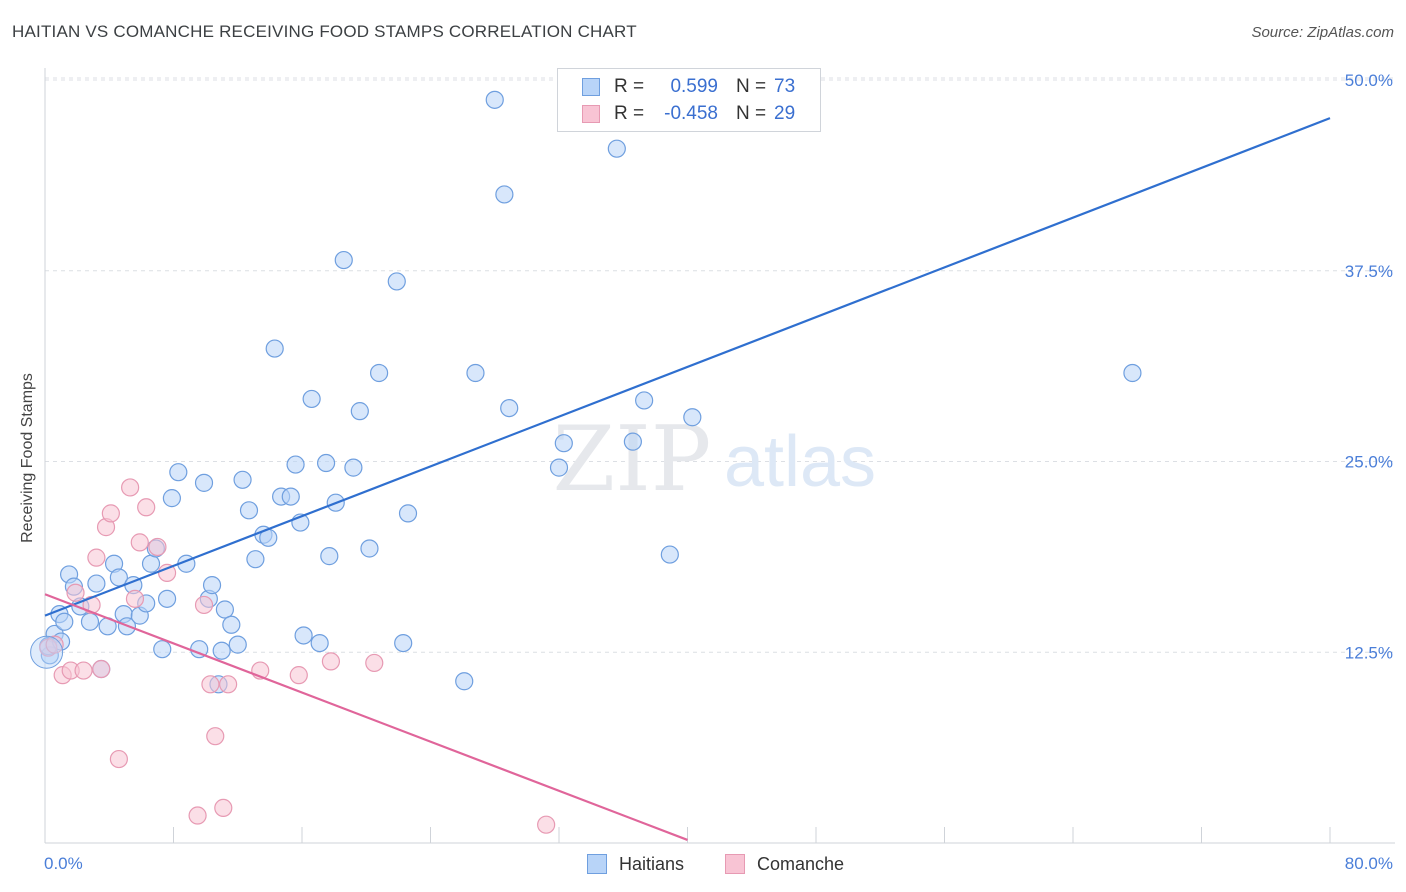  Describe the element at coordinates (591, 87) in the screenshot. I see `haitians-swatch` at that location.